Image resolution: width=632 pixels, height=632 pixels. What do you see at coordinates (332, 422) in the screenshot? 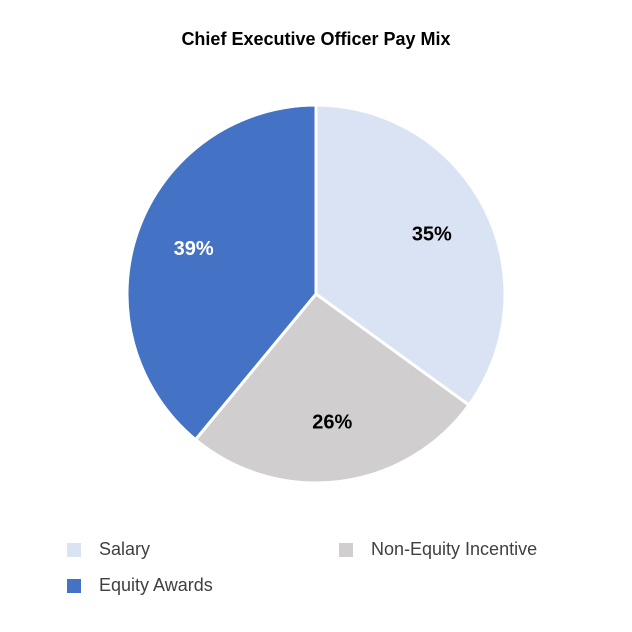
I see `value-label: 26%` at bounding box center [332, 422].